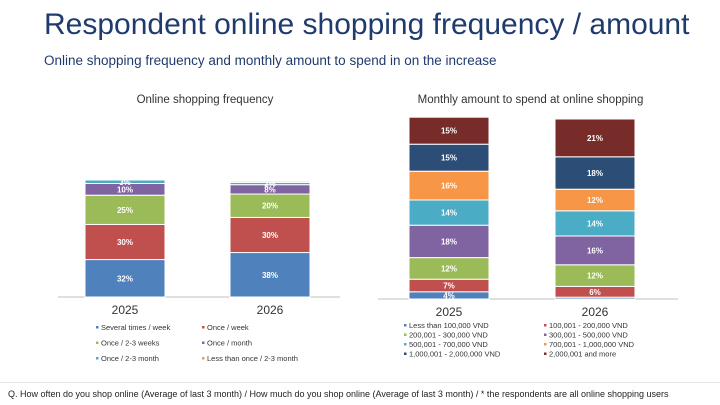  I want to click on legend-label: Less than once / 2-3 month, so click(252, 358).